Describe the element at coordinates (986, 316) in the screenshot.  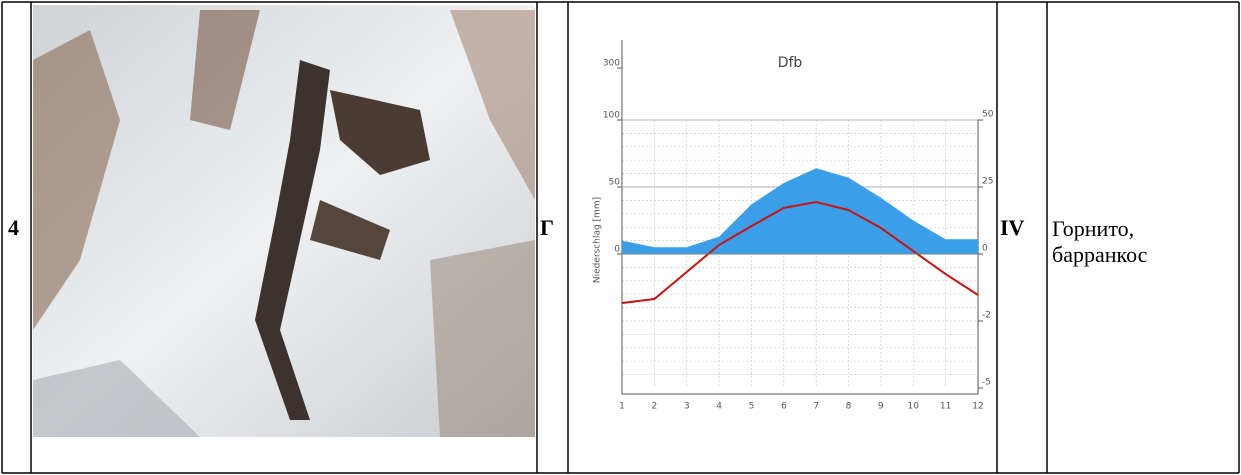
I see `y2-tick-label: -2` at that location.